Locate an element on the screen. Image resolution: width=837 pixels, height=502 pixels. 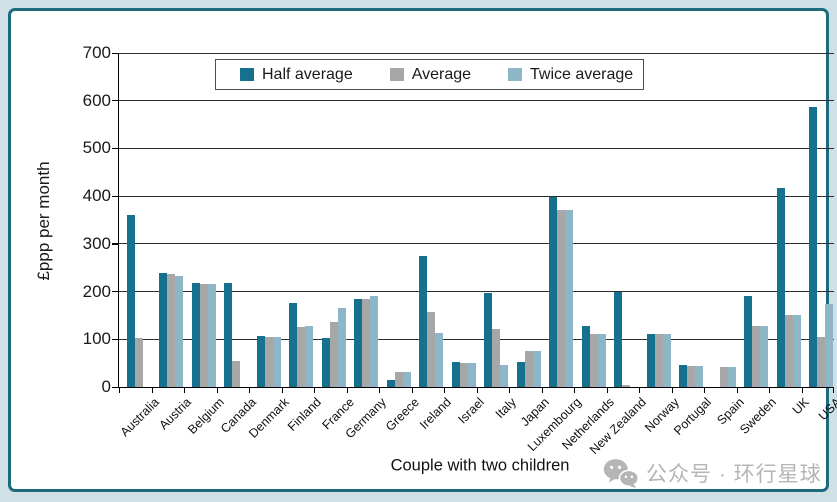
bar-uk-average is located at coordinates (788, 351).